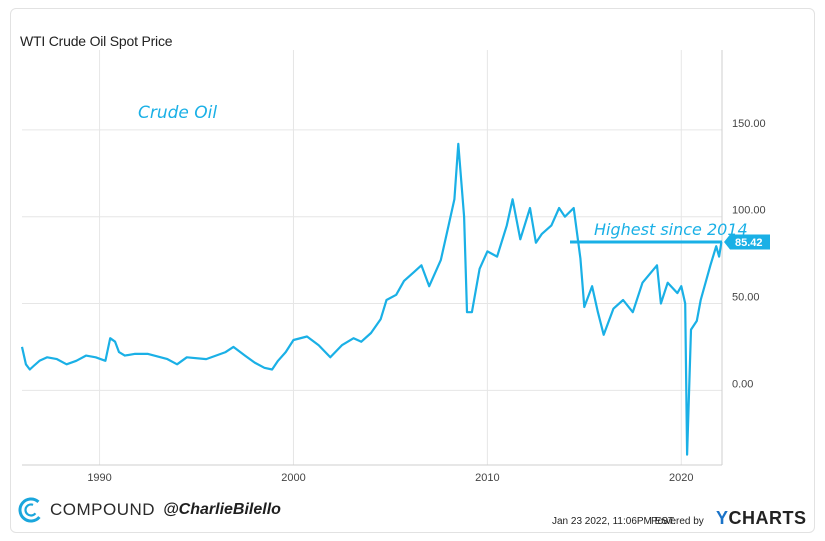  What do you see at coordinates (746, 298) in the screenshot?
I see `y-tick-label: 50.00` at bounding box center [746, 298].